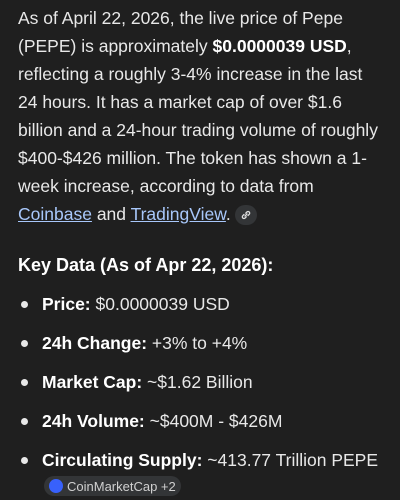 Image resolution: width=400 pixels, height=500 pixels. Describe the element at coordinates (95, 343) in the screenshot. I see `item-label: 24h Change:` at that location.